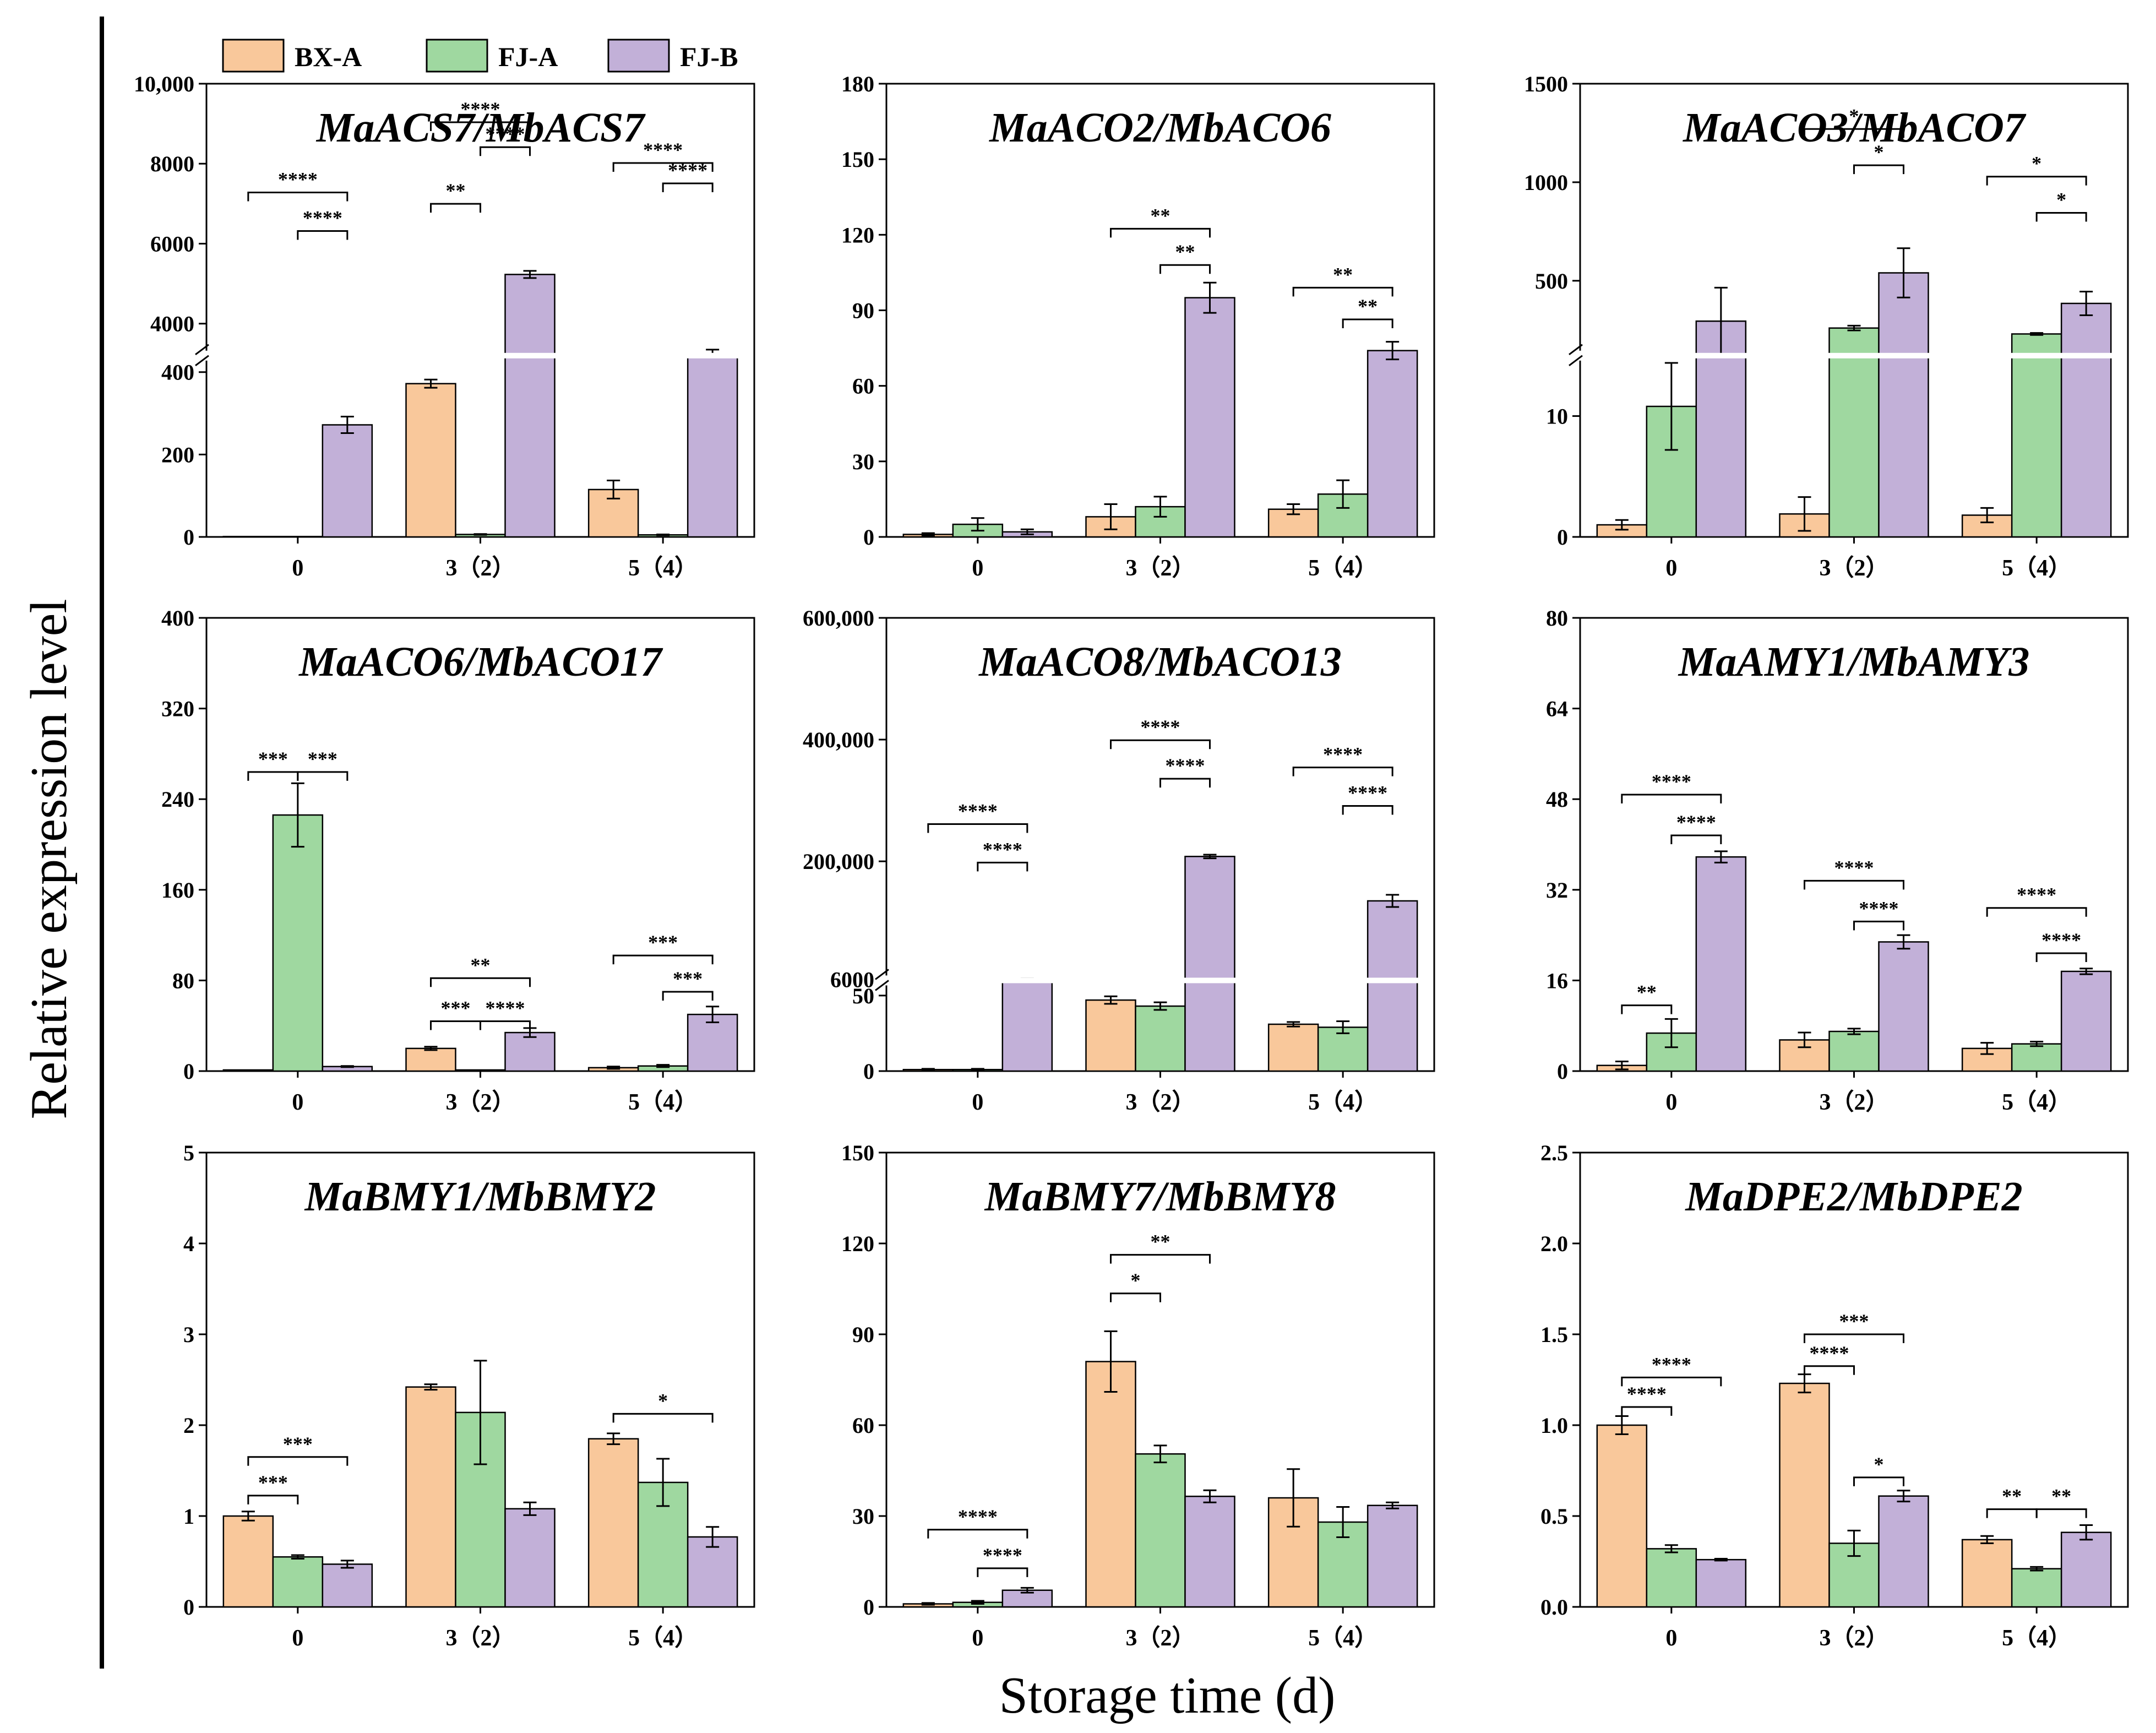  Describe the element at coordinates (480, 56) in the screenshot. I see `legend: BX-A FJ-A FJ-B` at that location.